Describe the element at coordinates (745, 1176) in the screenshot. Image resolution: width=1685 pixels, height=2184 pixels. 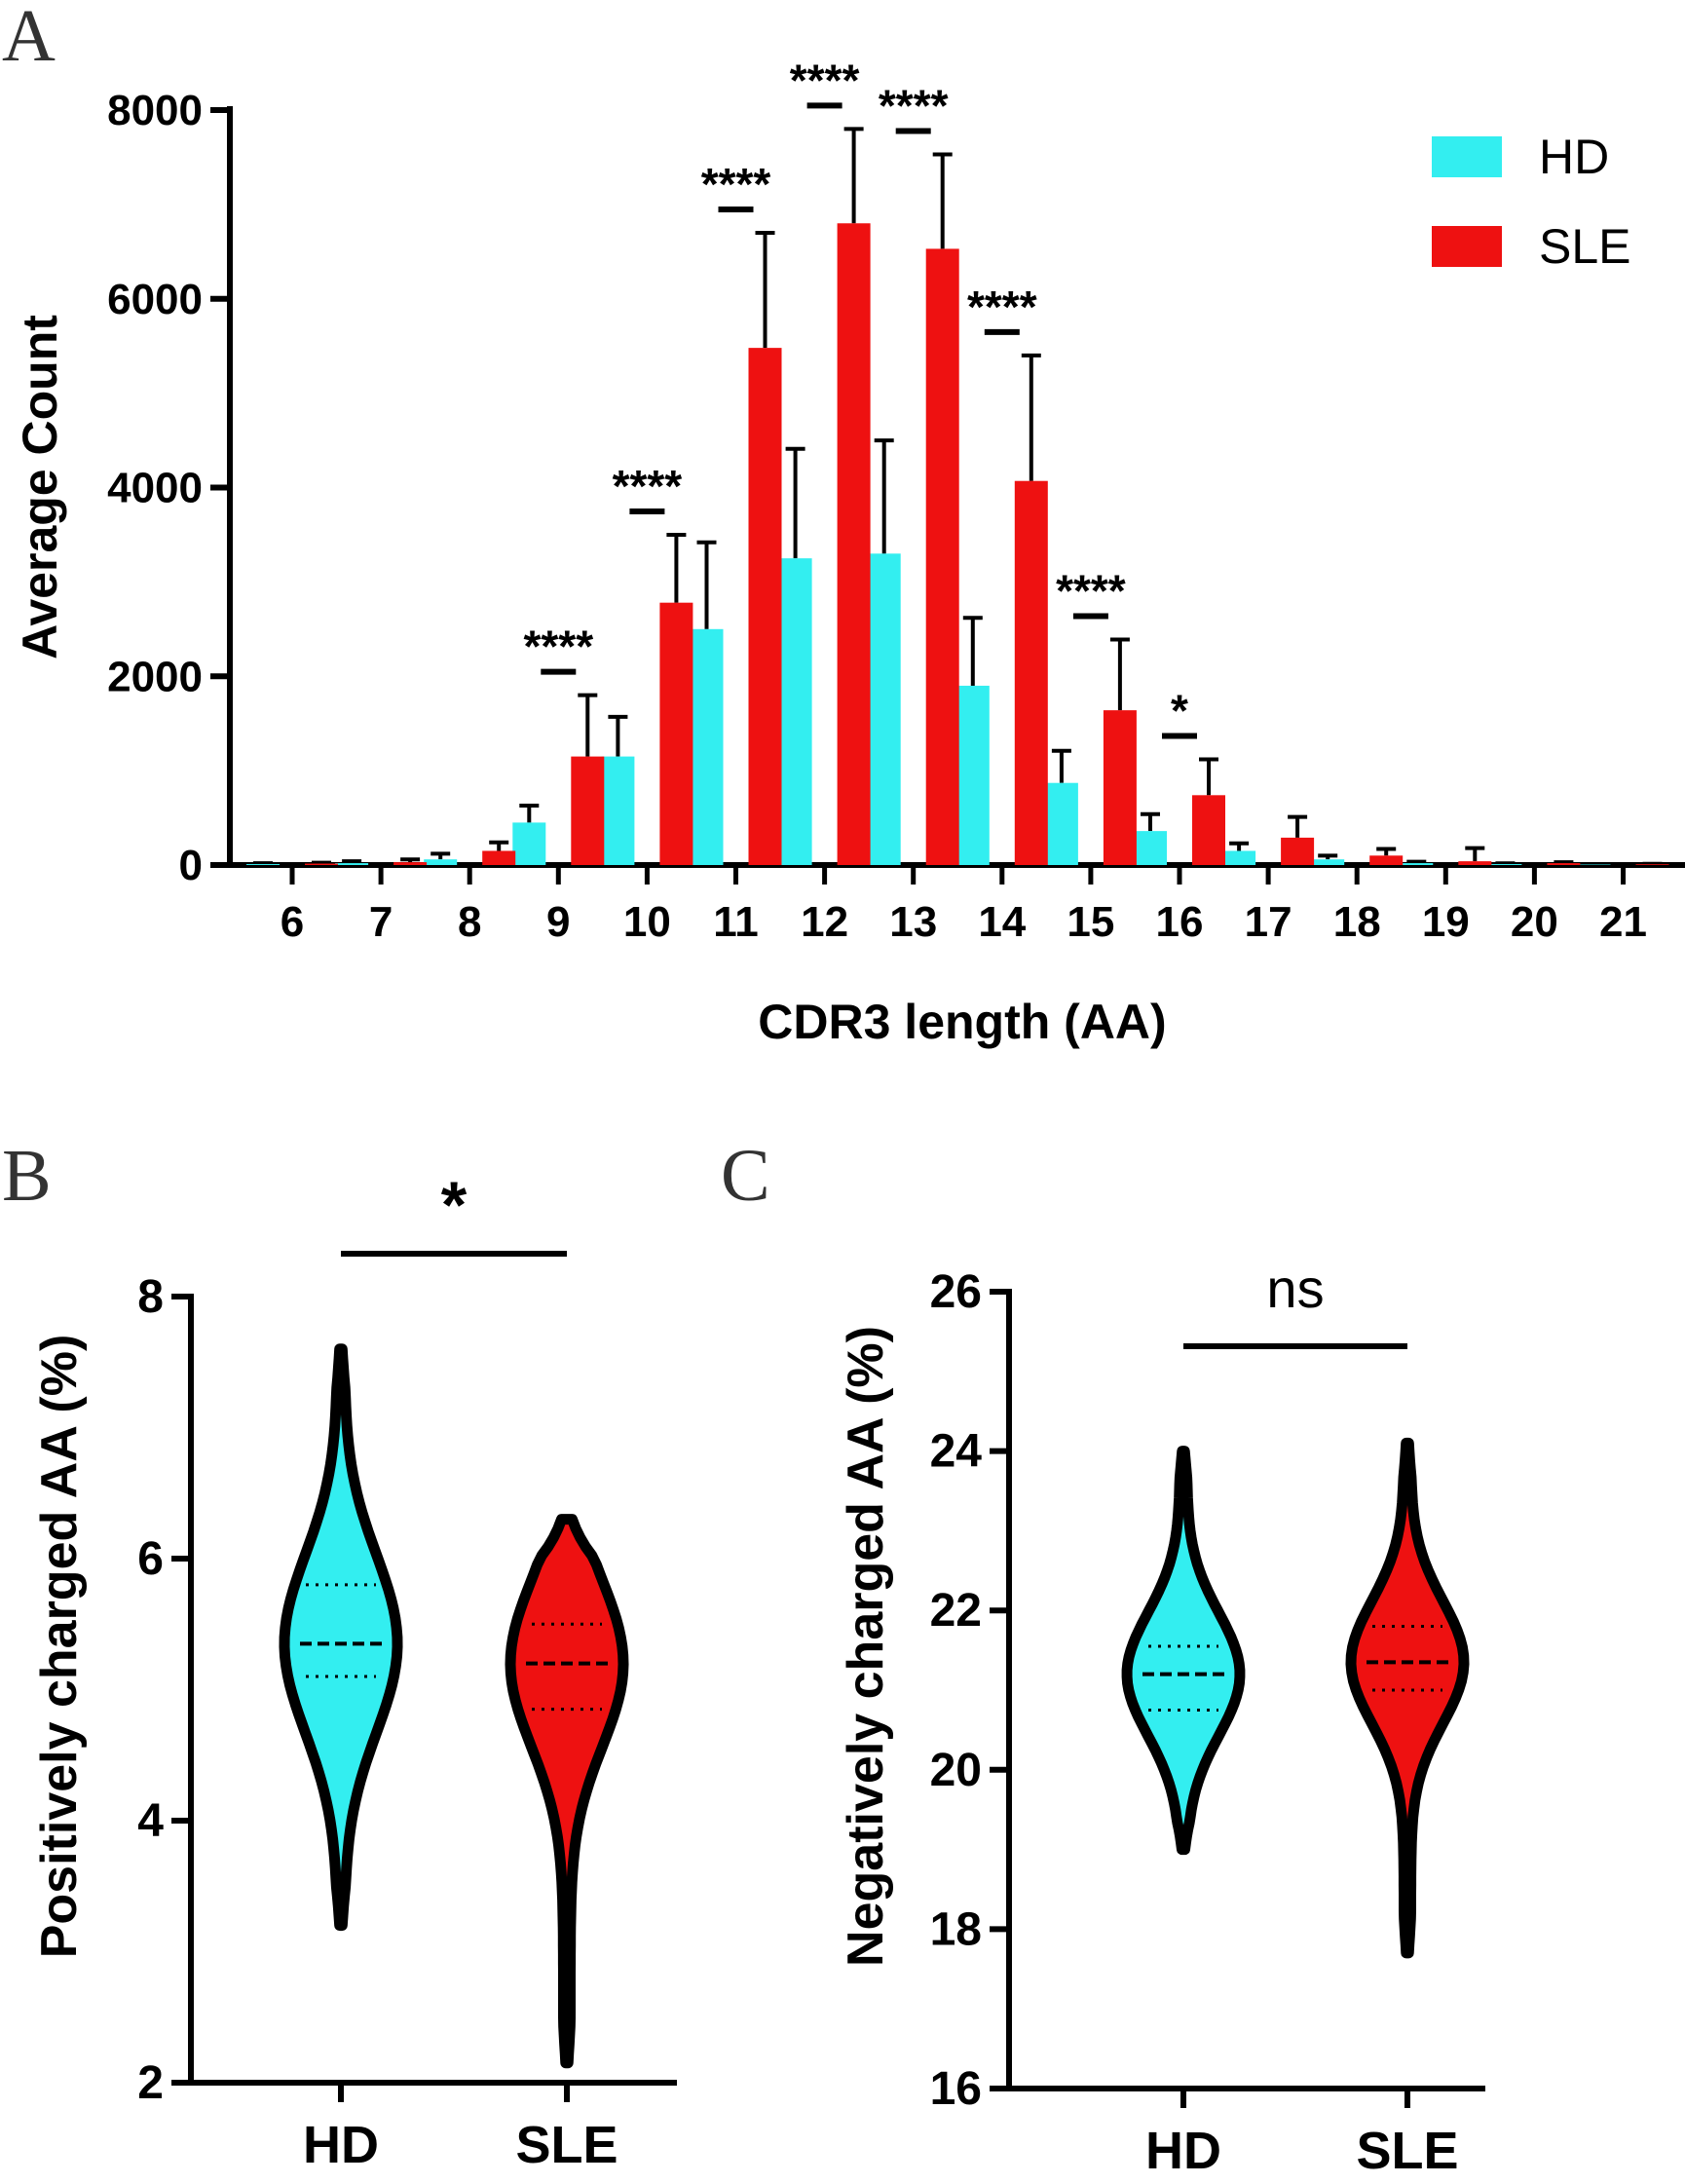
I see `panel-letter-c: C` at that location.